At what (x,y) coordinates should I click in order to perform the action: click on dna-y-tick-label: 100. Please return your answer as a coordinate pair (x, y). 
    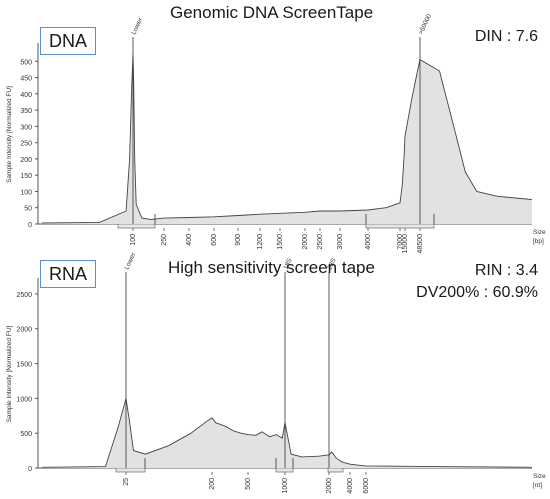
    Looking at the image, I should click on (26, 192).